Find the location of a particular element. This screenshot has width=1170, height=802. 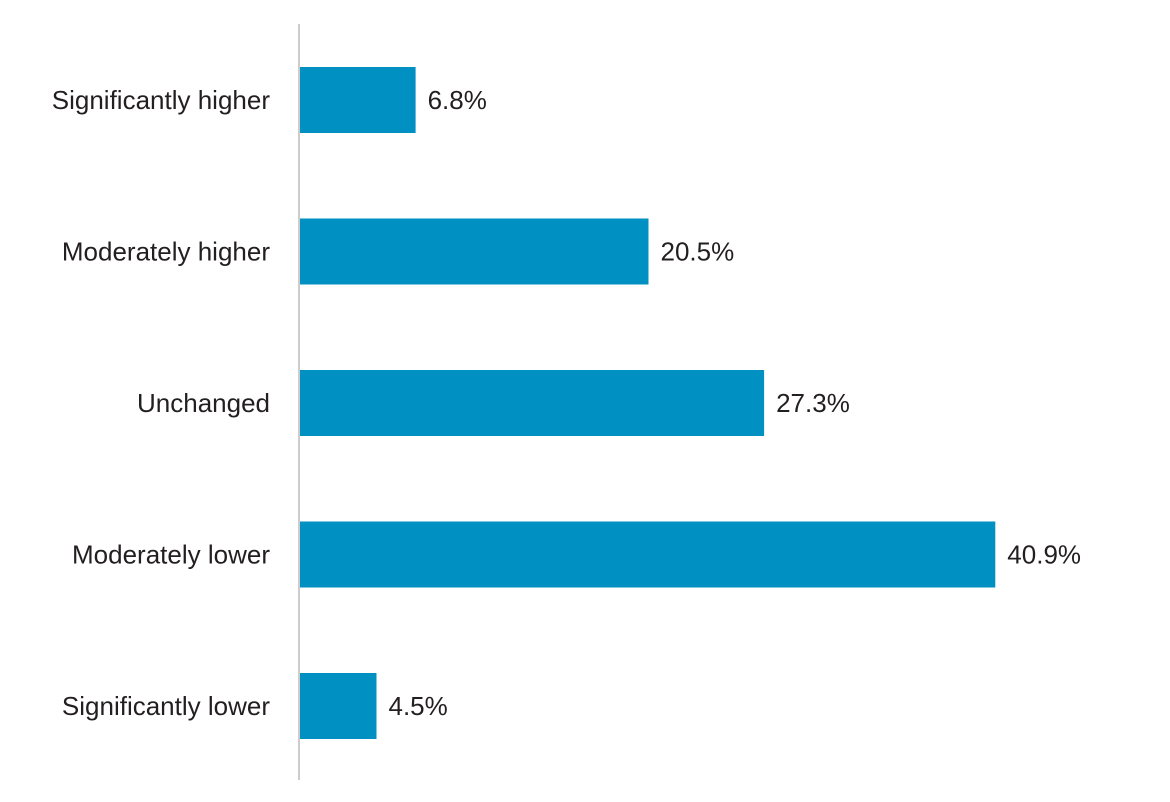

category-label: Significantly higher is located at coordinates (161, 100).